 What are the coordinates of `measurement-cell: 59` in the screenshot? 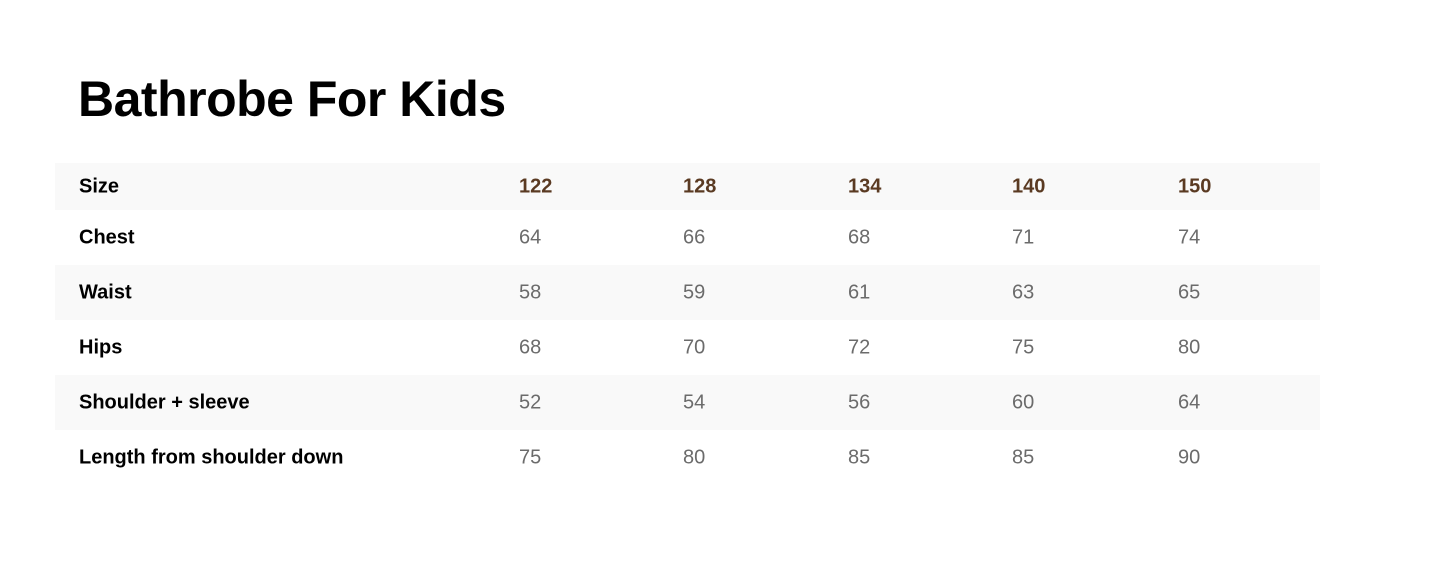 It's located at (694, 292).